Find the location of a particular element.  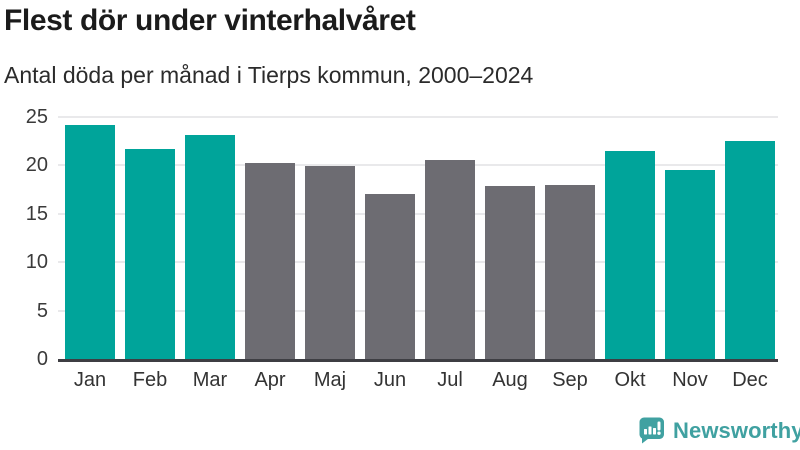

bar-feb is located at coordinates (150, 253).